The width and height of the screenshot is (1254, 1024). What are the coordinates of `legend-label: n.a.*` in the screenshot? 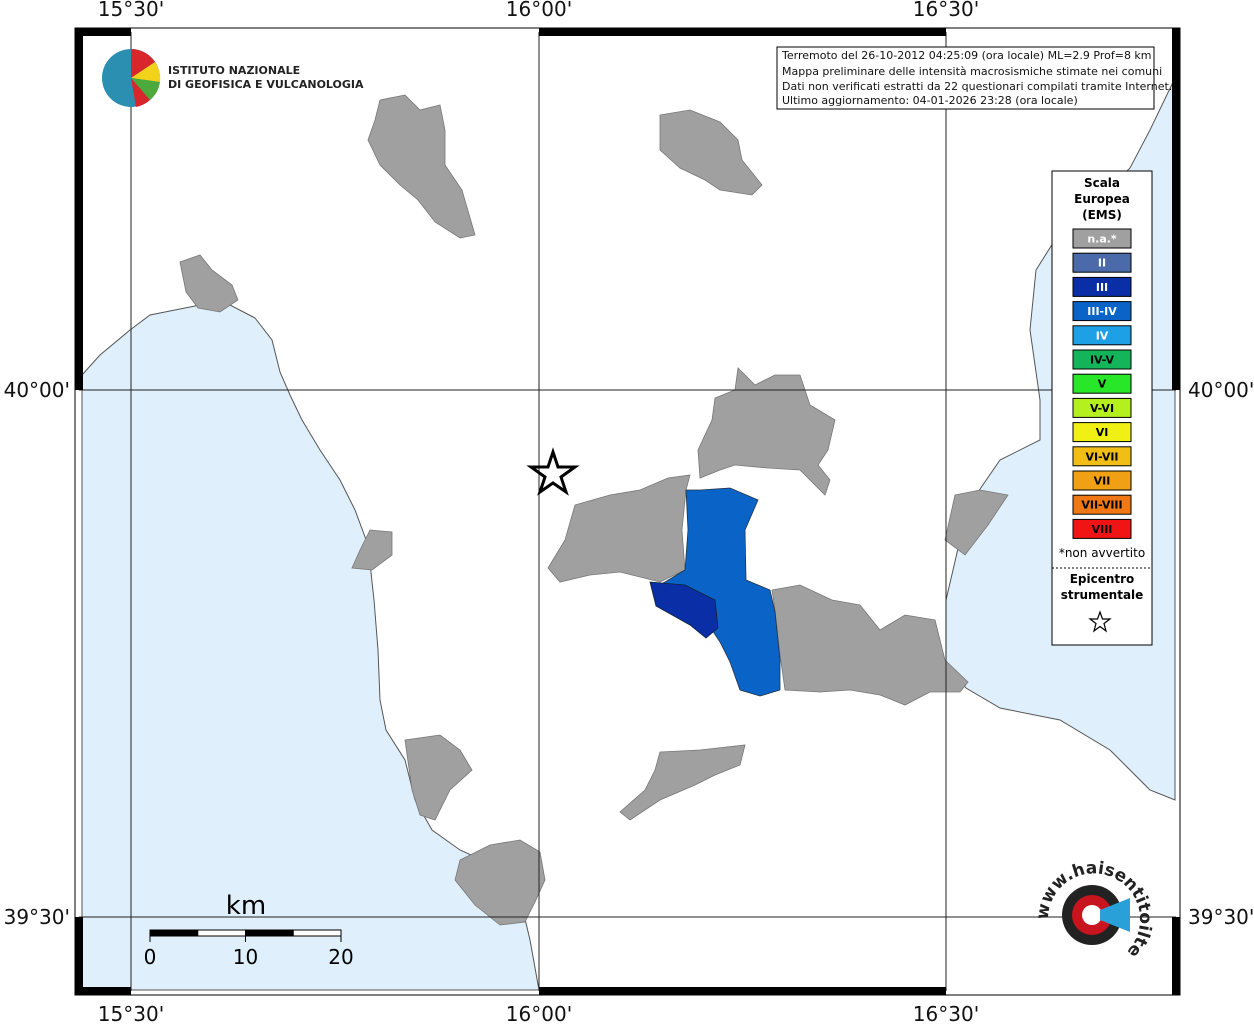 It's located at (1102, 239).